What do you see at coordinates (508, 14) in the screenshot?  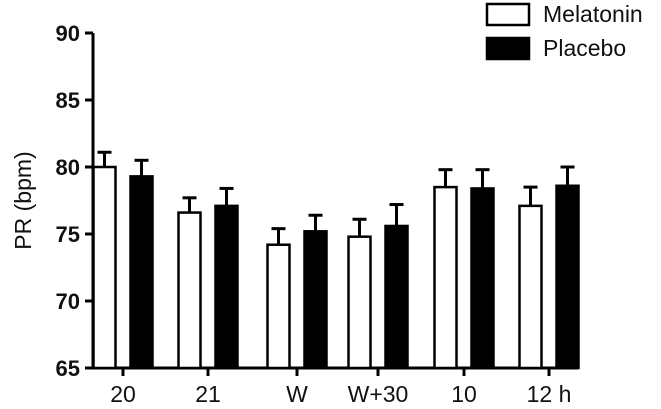 I see `legend-swatch-melatonin` at bounding box center [508, 14].